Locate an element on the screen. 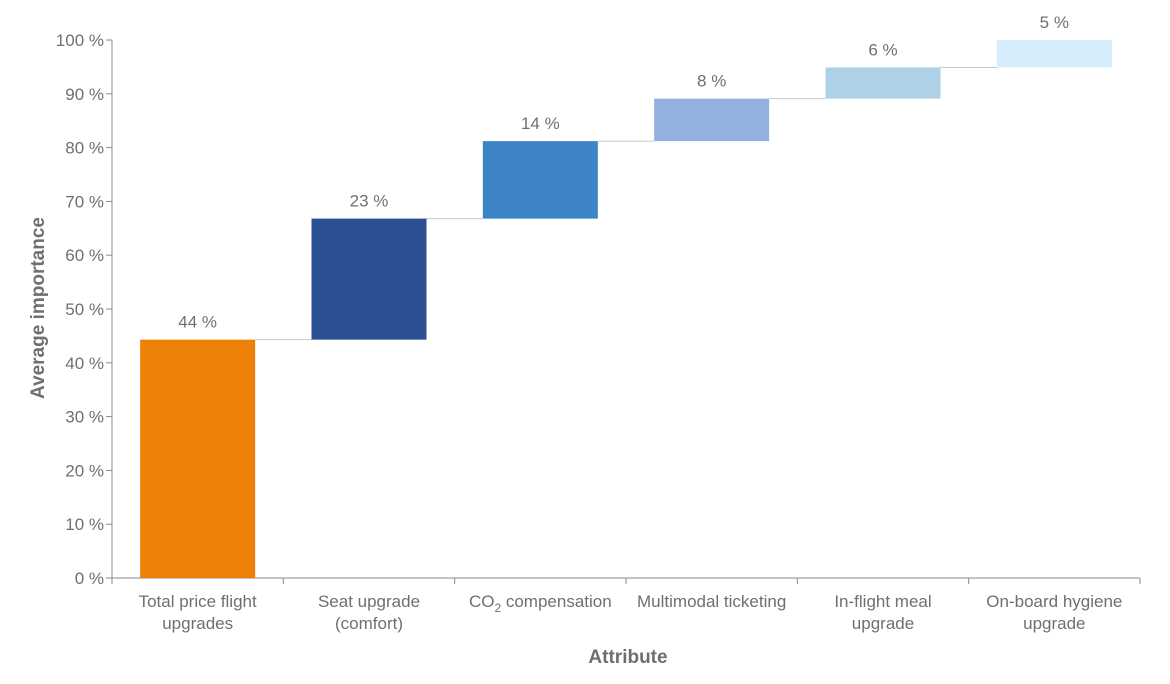 This screenshot has width=1170, height=684. x-axis-title: Attribute is located at coordinates (627, 657).